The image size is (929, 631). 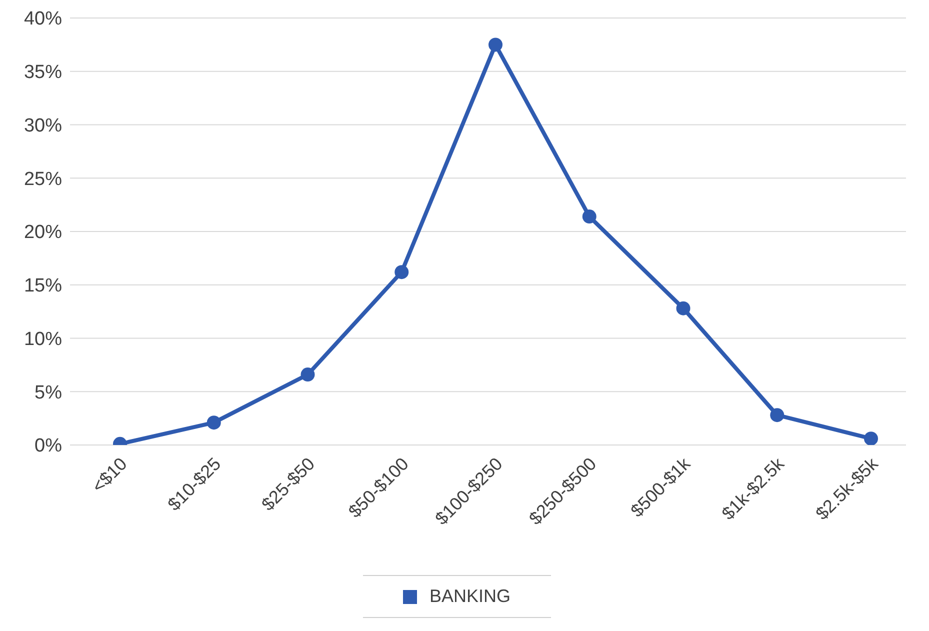 What do you see at coordinates (43, 73) in the screenshot?
I see `y-tick-label: 35%` at bounding box center [43, 73].